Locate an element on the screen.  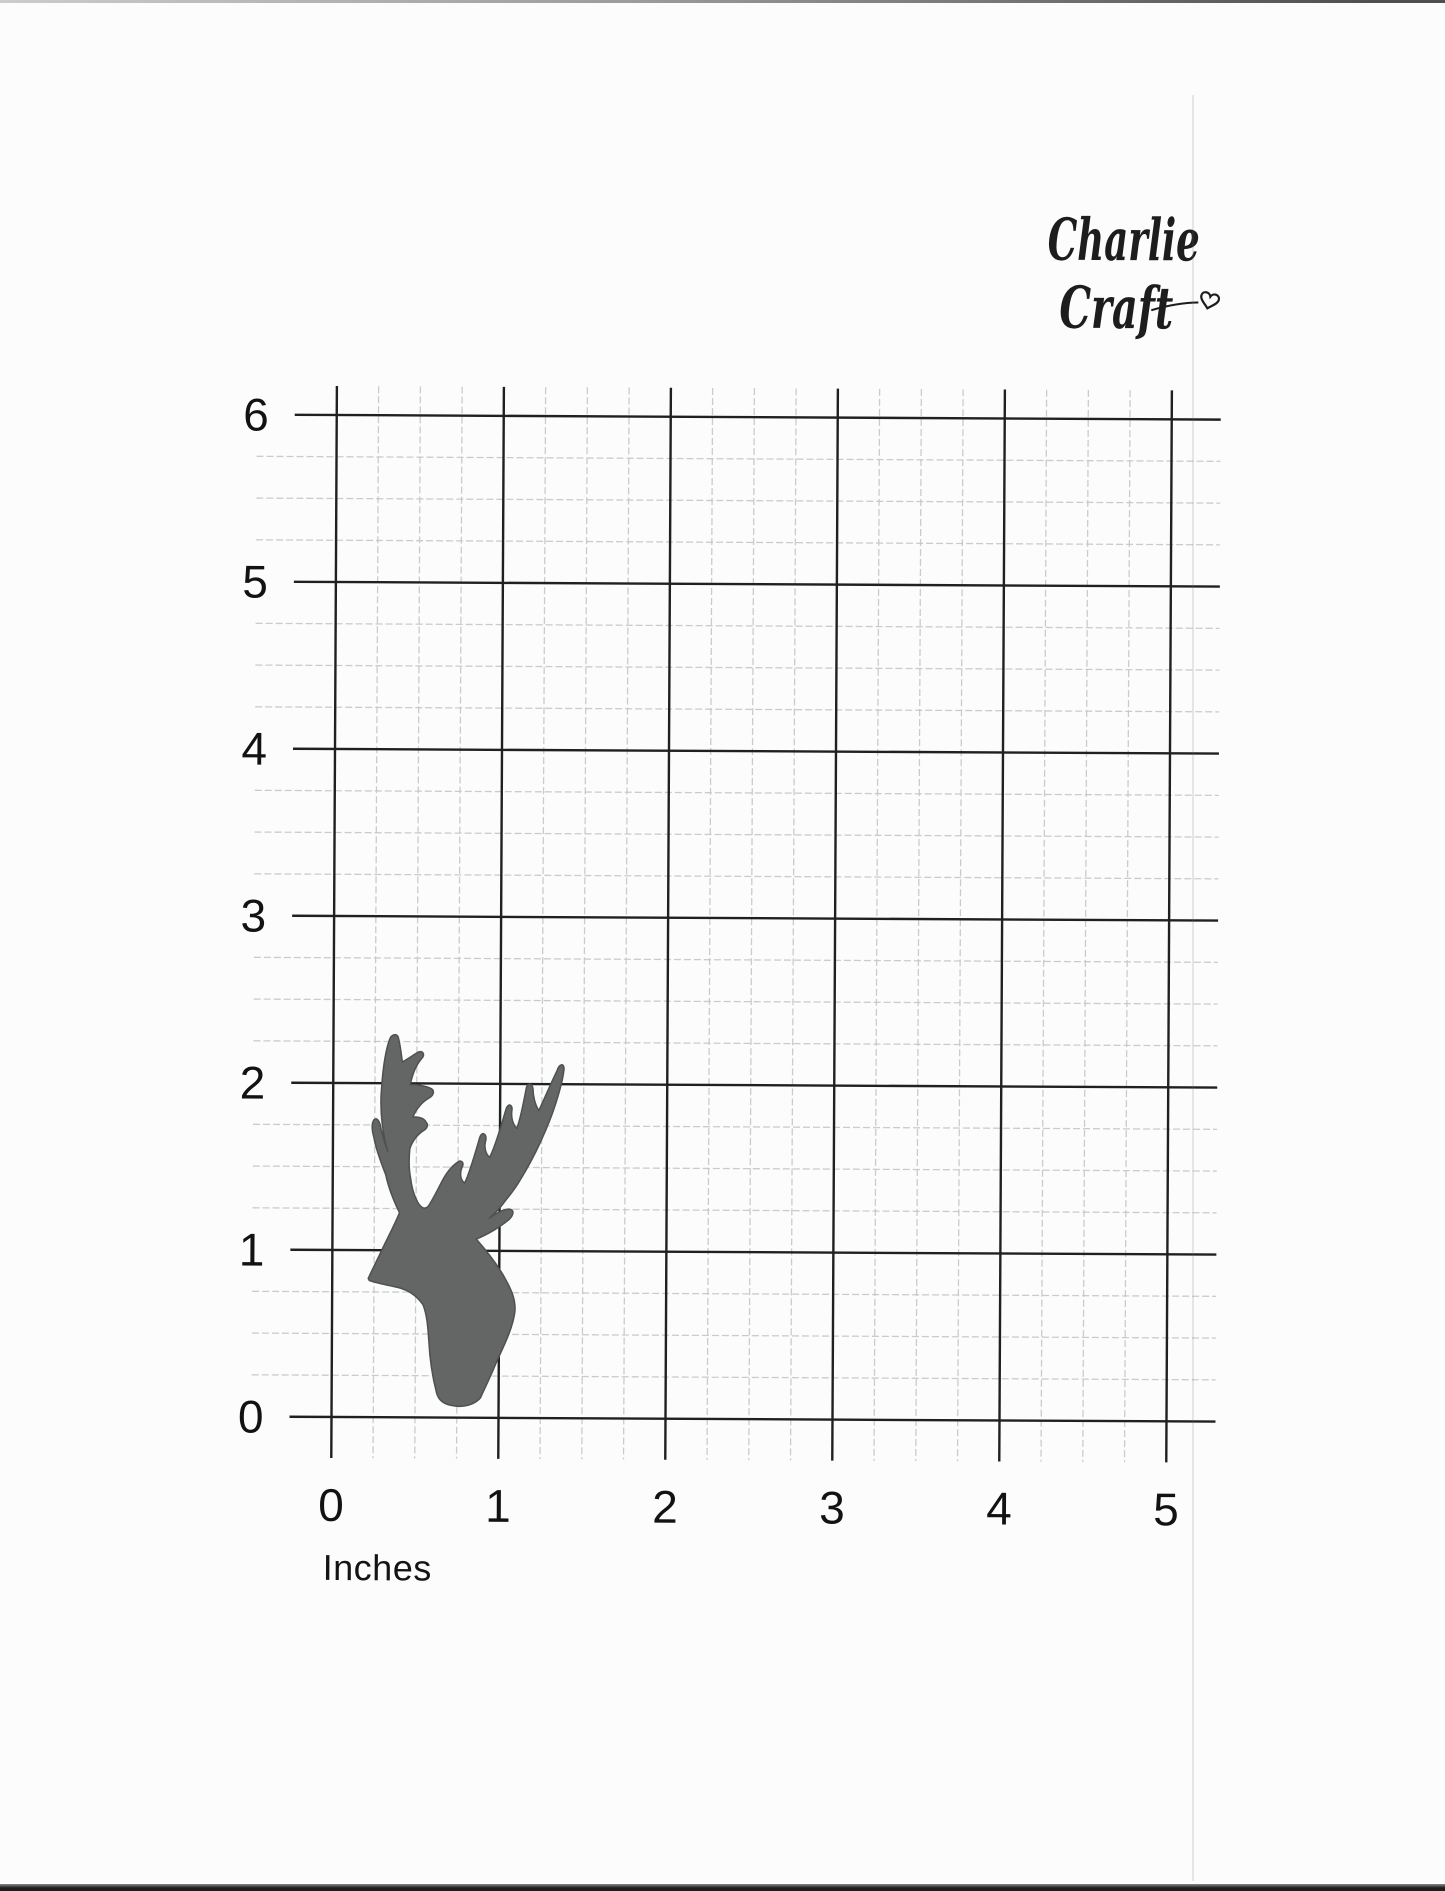
x-axis-tick-label: 2 is located at coordinates (665, 1507).